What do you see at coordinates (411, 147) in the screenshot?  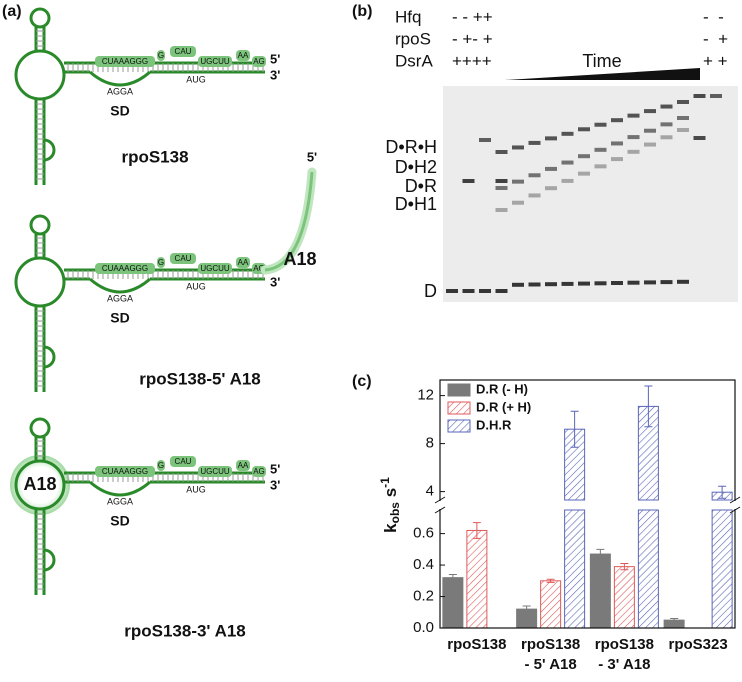 I see `band-label: D•R•H` at bounding box center [411, 147].